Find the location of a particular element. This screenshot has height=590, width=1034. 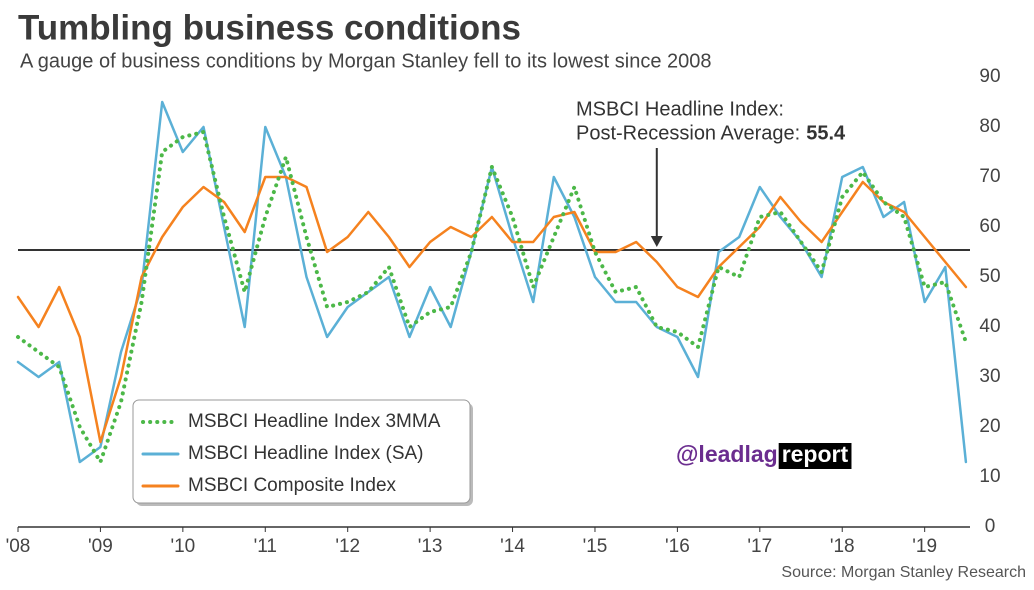

legend-label: MSBCI Headline Index (SA) is located at coordinates (306, 453).